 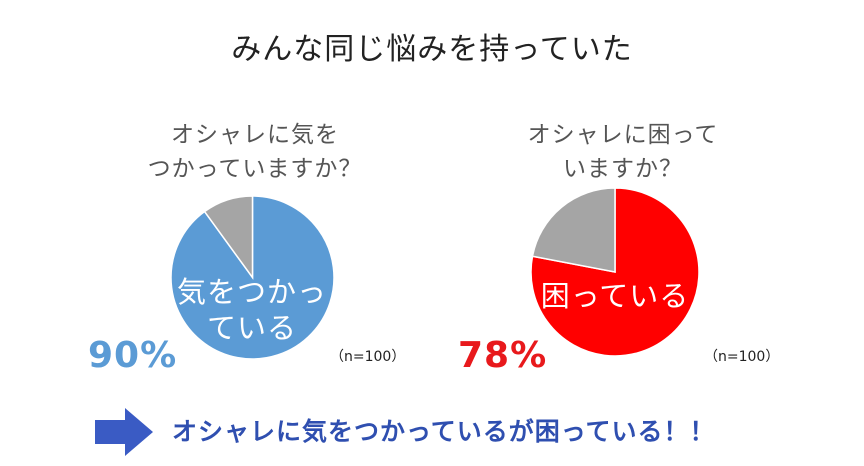 I want to click on chart2-question-line2: いますか？, so click(x=623, y=169).